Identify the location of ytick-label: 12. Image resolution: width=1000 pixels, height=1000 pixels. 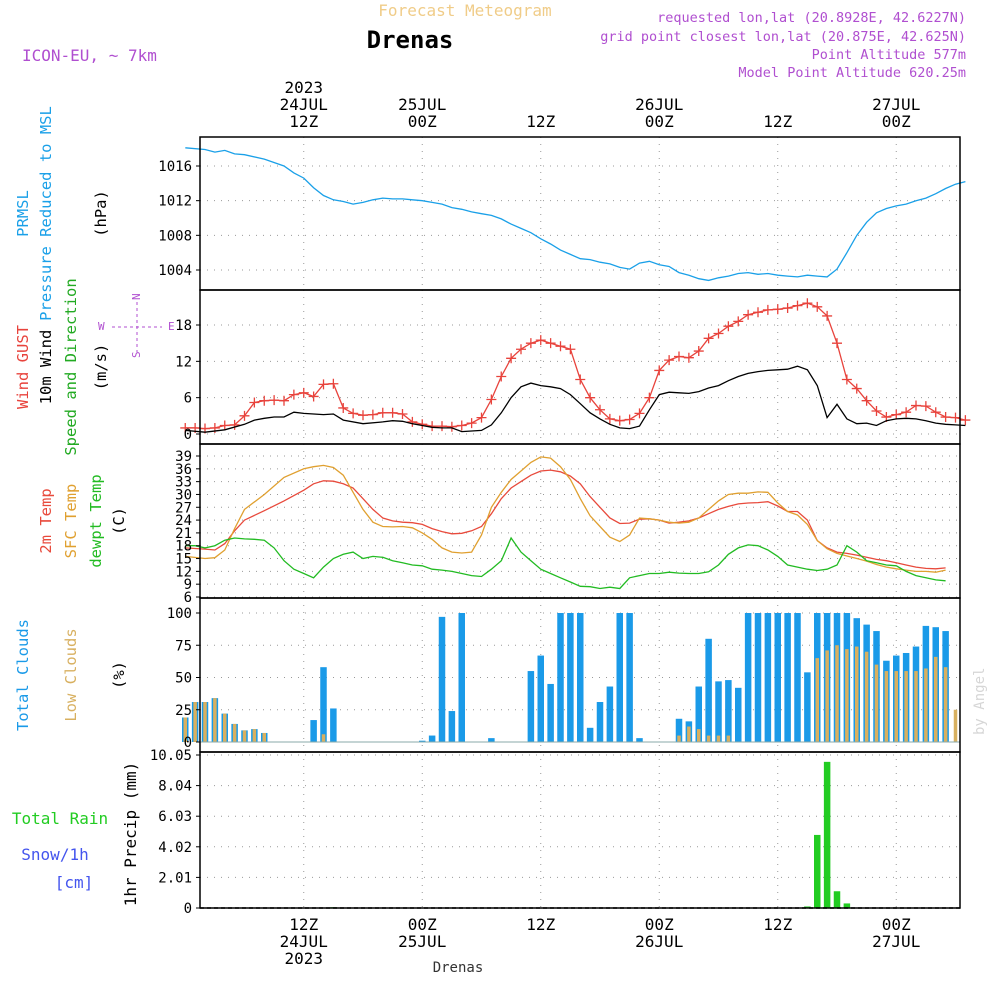
(183, 572).